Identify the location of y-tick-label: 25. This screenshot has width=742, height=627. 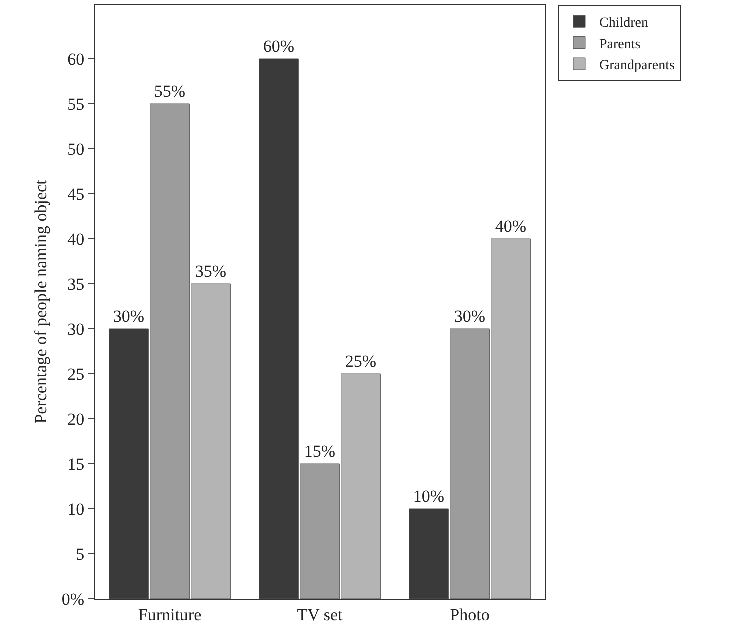
(76, 374).